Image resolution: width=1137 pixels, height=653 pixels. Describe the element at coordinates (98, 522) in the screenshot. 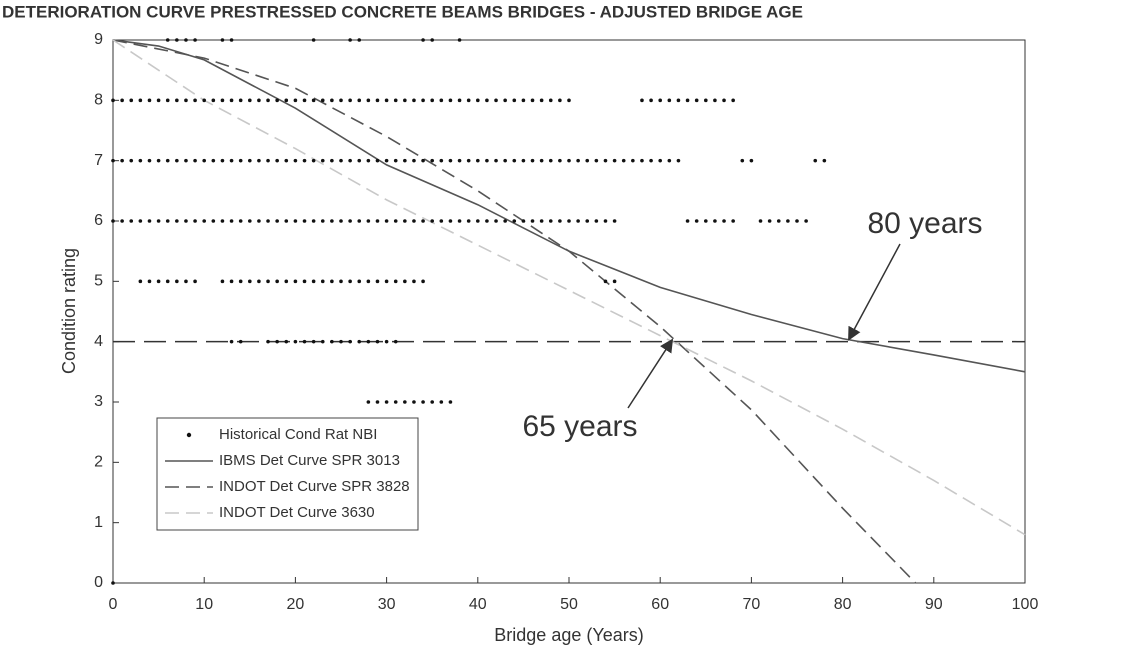

I see `y-tick-label: 1` at that location.